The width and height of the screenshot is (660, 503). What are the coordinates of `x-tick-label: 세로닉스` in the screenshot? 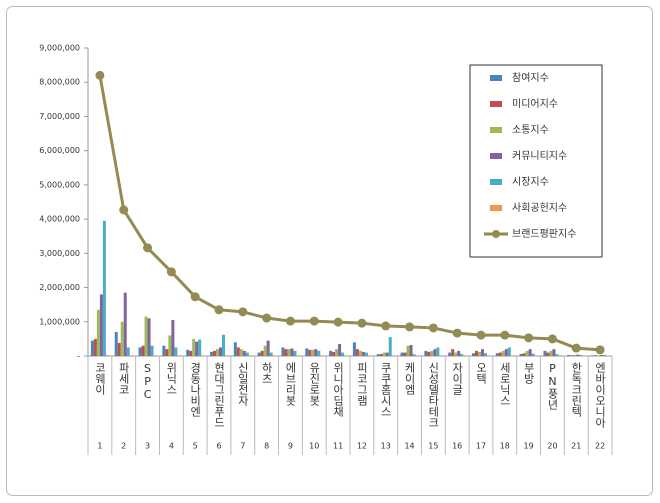 It's located at (504, 384).